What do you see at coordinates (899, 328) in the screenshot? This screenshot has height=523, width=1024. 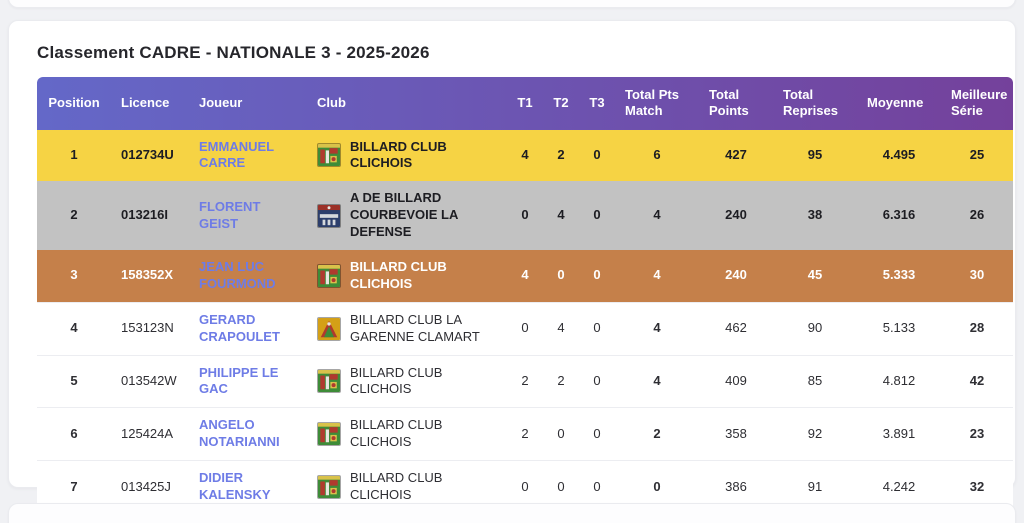 I see `cell-moyenne: 5.133` at bounding box center [899, 328].